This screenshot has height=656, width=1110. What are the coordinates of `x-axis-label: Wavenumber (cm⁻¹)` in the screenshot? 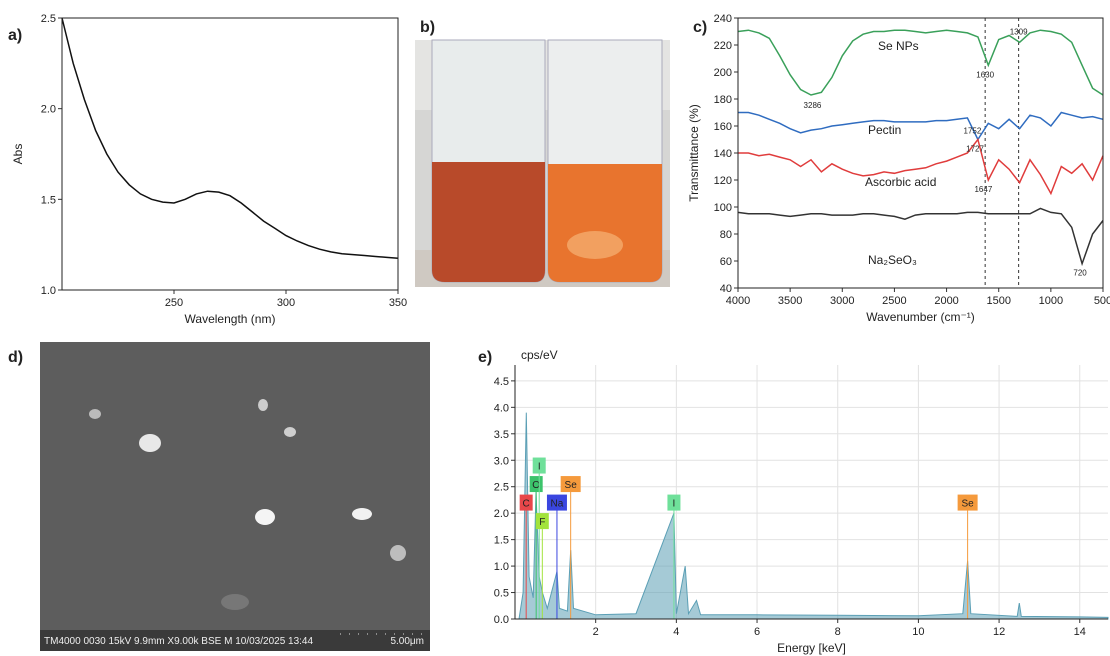 It's located at (920, 317).